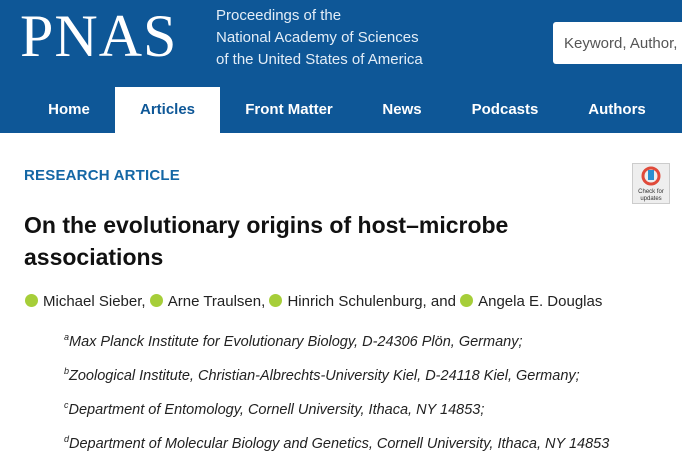  What do you see at coordinates (651, 192) in the screenshot?
I see `badge-text: Check for` at bounding box center [651, 192].